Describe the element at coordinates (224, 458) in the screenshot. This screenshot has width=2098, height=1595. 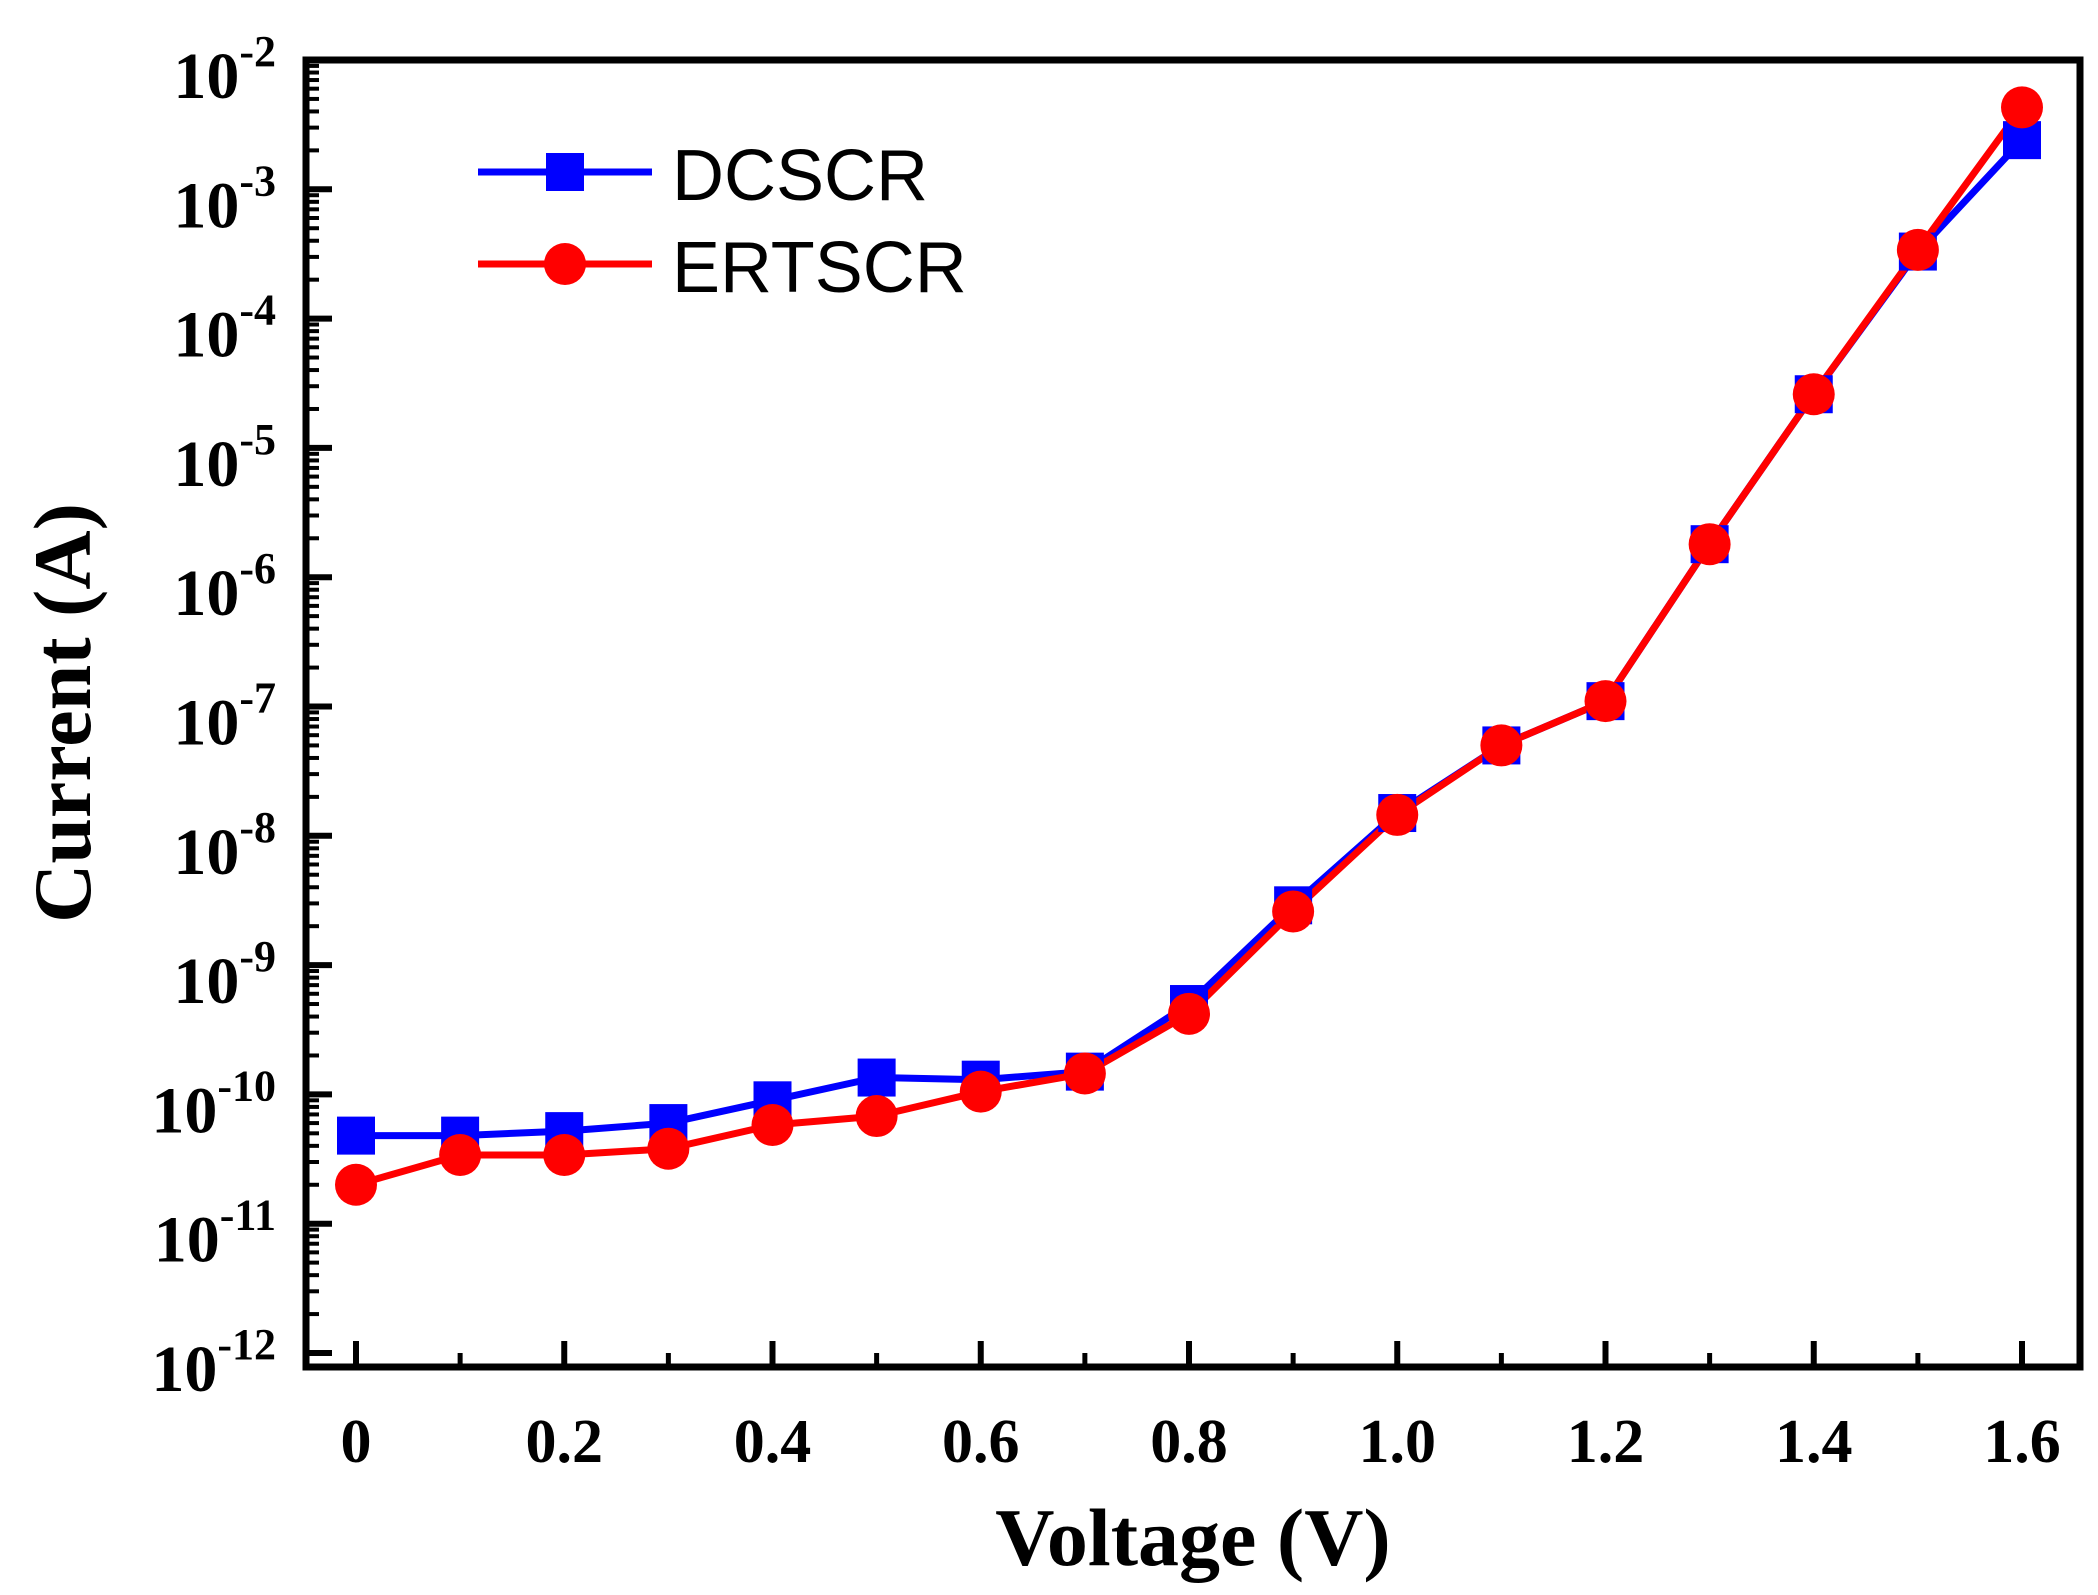
I see `y-tick-label: 10⁻⁵` at that location.